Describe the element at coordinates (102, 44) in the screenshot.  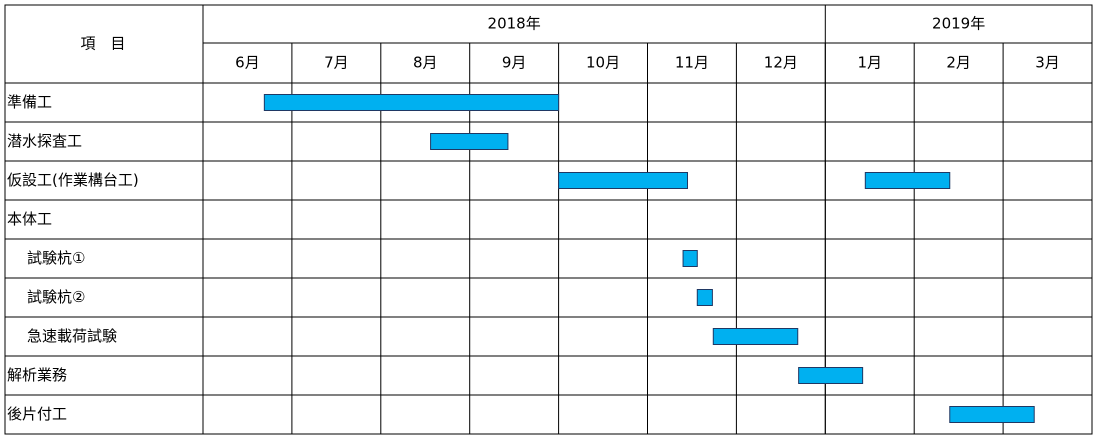
I see `corner-label: 項 目` at that location.